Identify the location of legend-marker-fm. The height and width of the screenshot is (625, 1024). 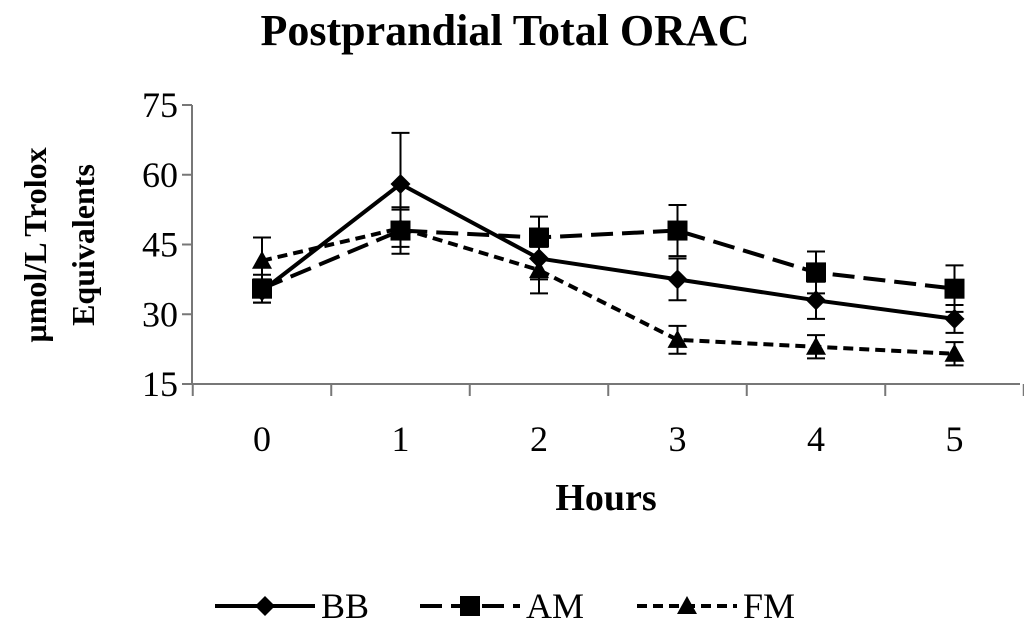
(687, 605).